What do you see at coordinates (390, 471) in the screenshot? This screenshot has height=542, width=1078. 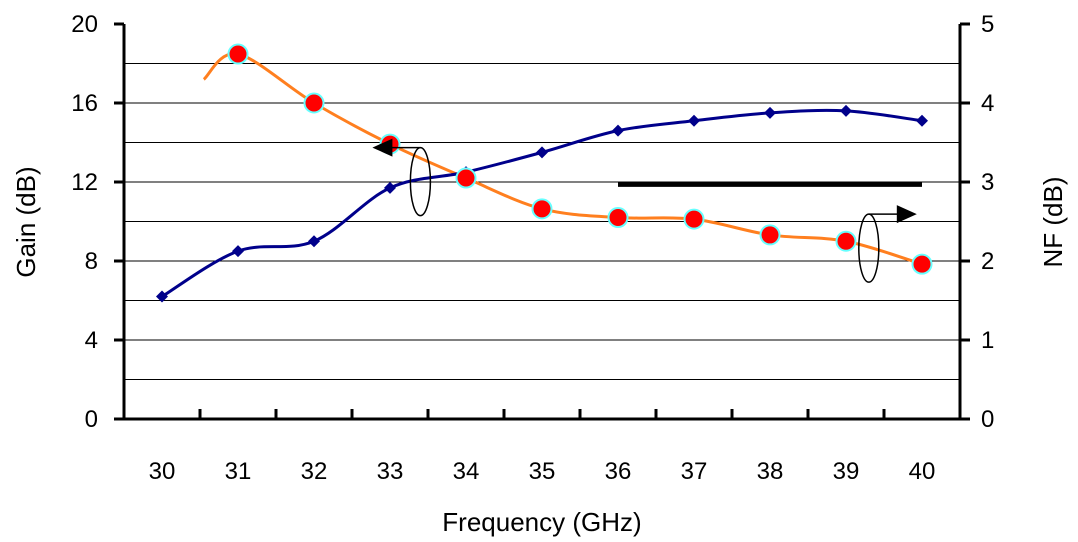 I see `x-tick-label: 33` at bounding box center [390, 471].